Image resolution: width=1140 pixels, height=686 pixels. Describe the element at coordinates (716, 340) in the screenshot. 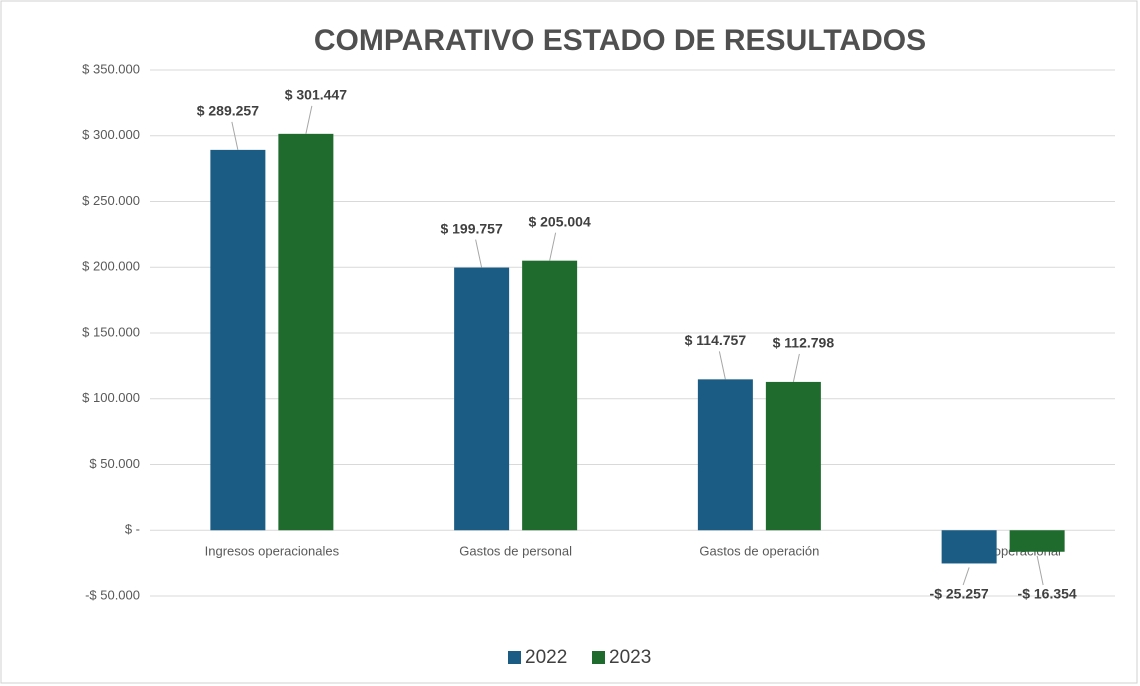

I see `data-label: $ 114.757` at that location.